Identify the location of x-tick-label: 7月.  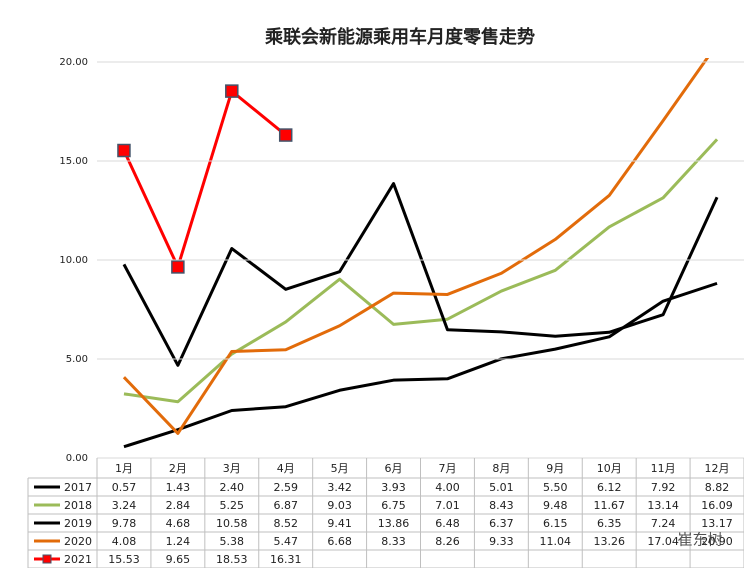
(447, 468).